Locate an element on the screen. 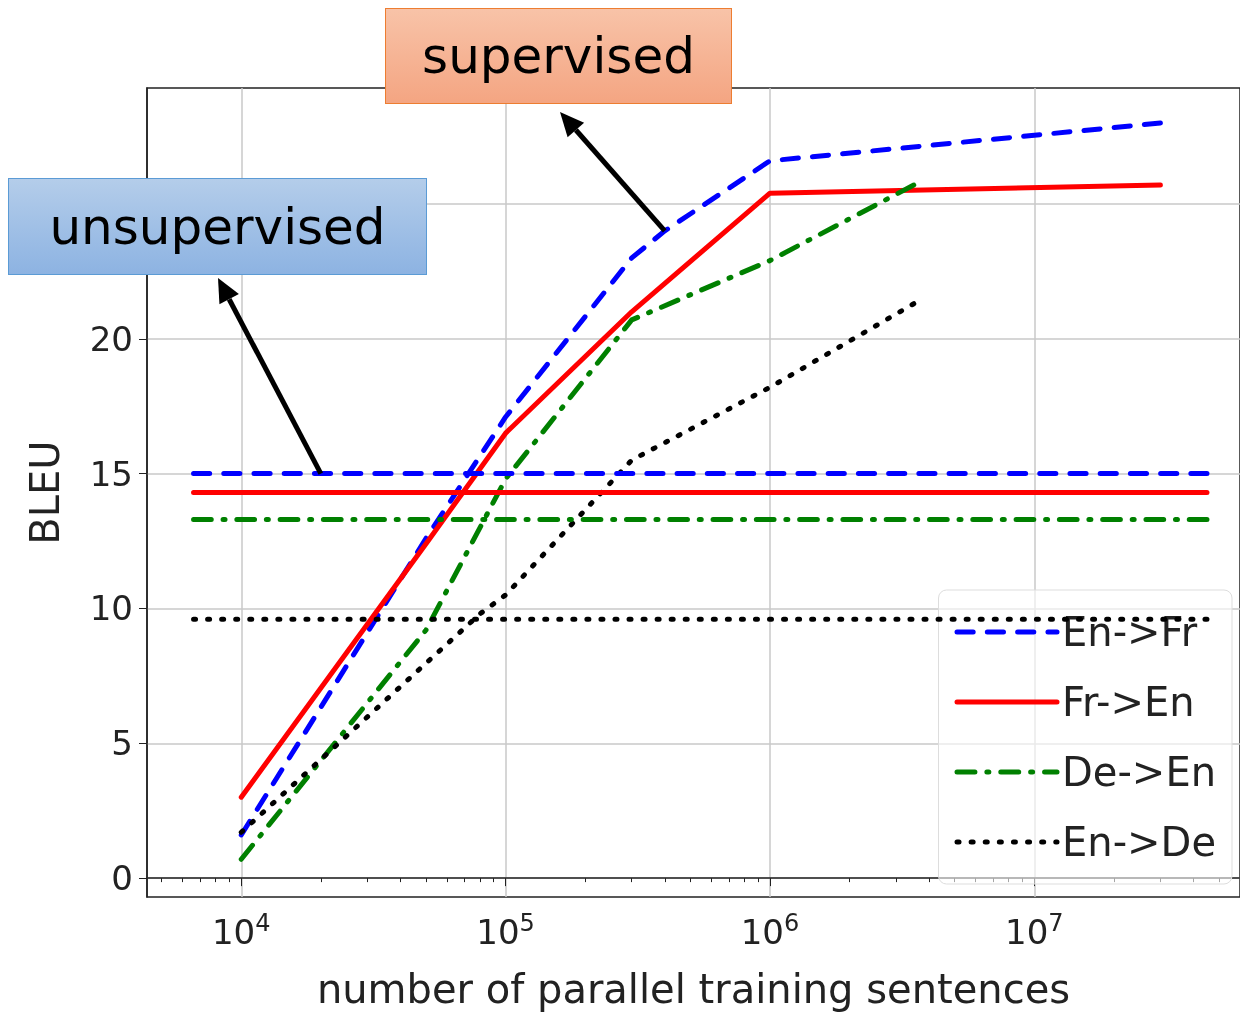 The image size is (1248, 1014). legend-label: De->En is located at coordinates (1139, 772).